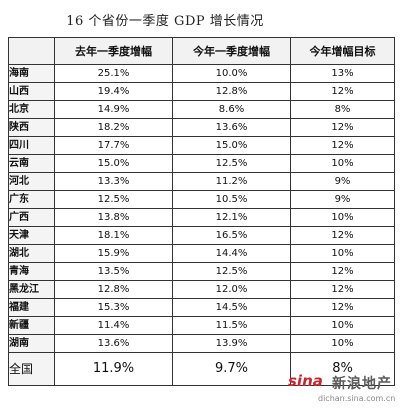  Describe the element at coordinates (113, 271) in the screenshot. I see `last-q1-cell: 13.5%` at that location.